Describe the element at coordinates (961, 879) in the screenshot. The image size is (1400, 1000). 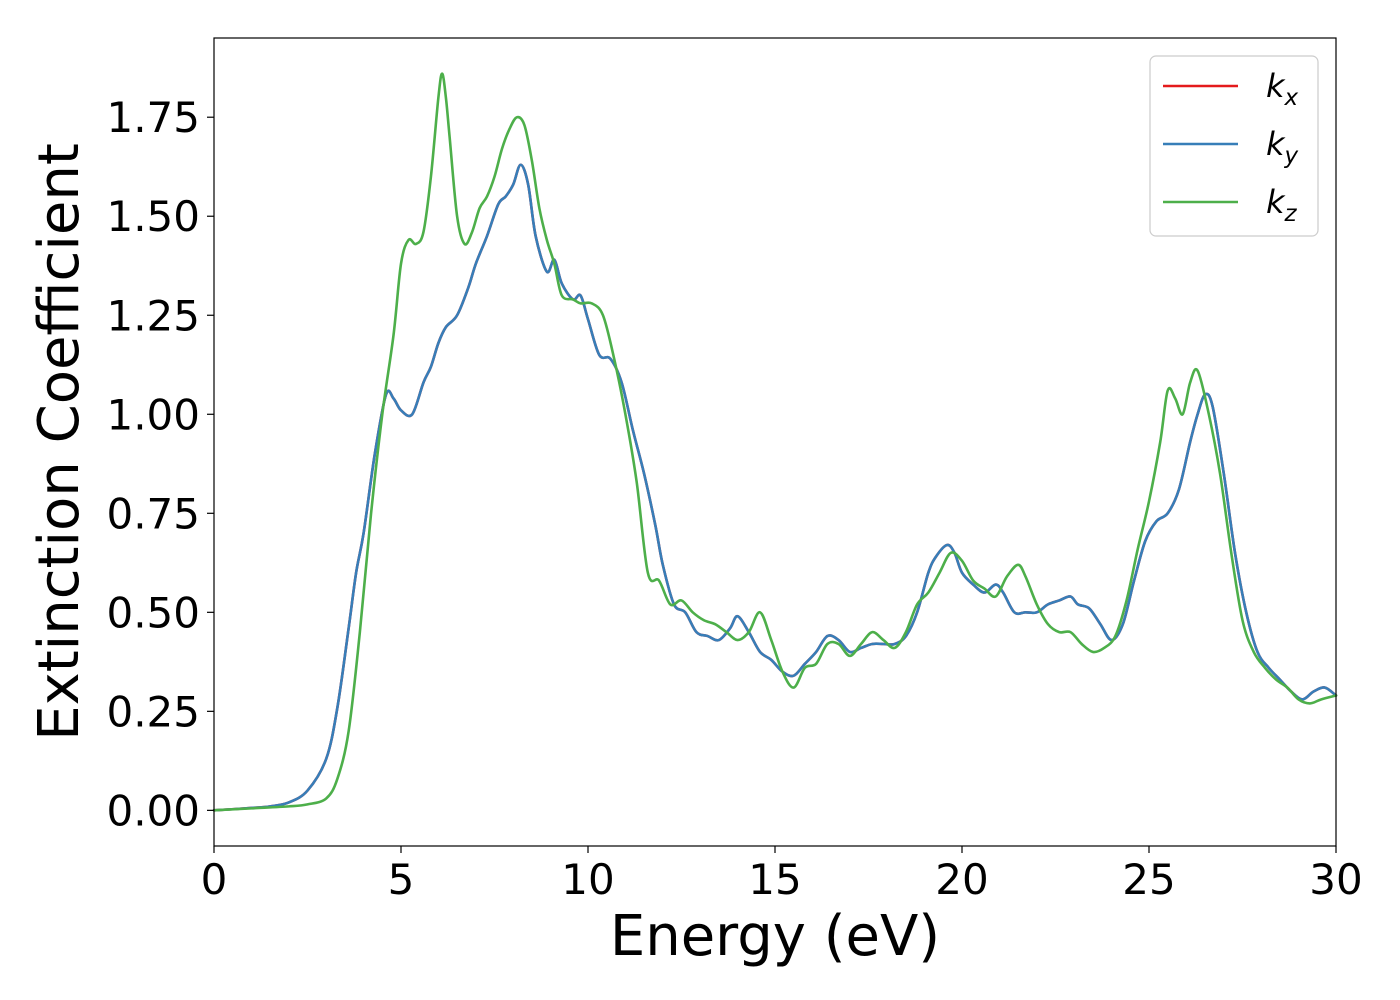
I see `x-tick-label: 20` at that location.